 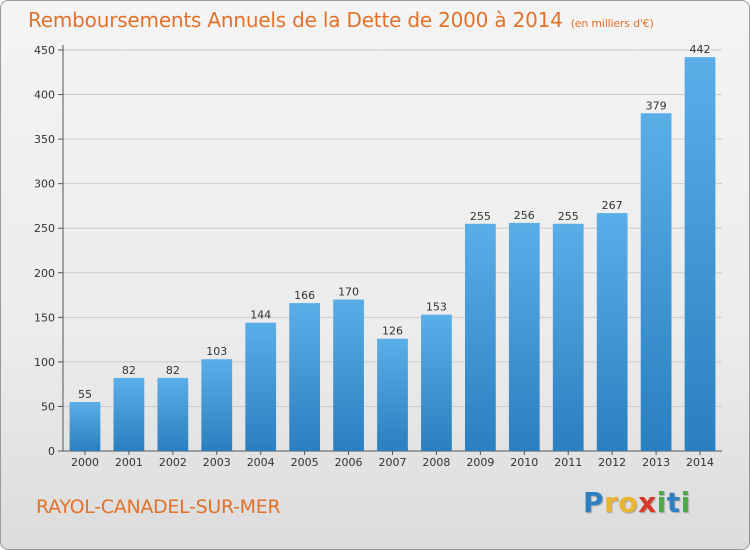 I want to click on y-tick-label: 50, so click(x=48, y=406).